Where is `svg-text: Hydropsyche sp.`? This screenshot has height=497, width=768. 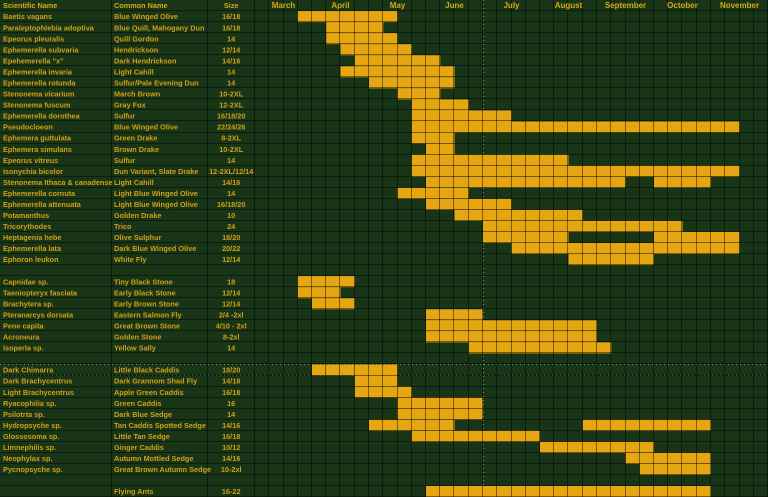 svg-text: Hydropsyche sp. is located at coordinates (32, 425).